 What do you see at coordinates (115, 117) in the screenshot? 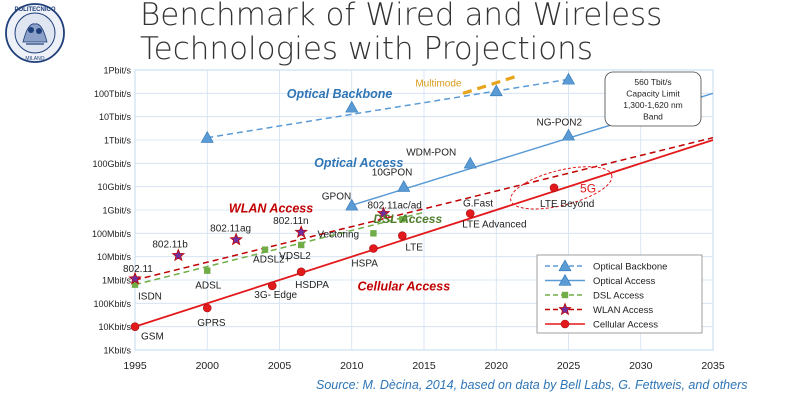
I see `y-tick-label: 10Tbit/s` at bounding box center [115, 117].